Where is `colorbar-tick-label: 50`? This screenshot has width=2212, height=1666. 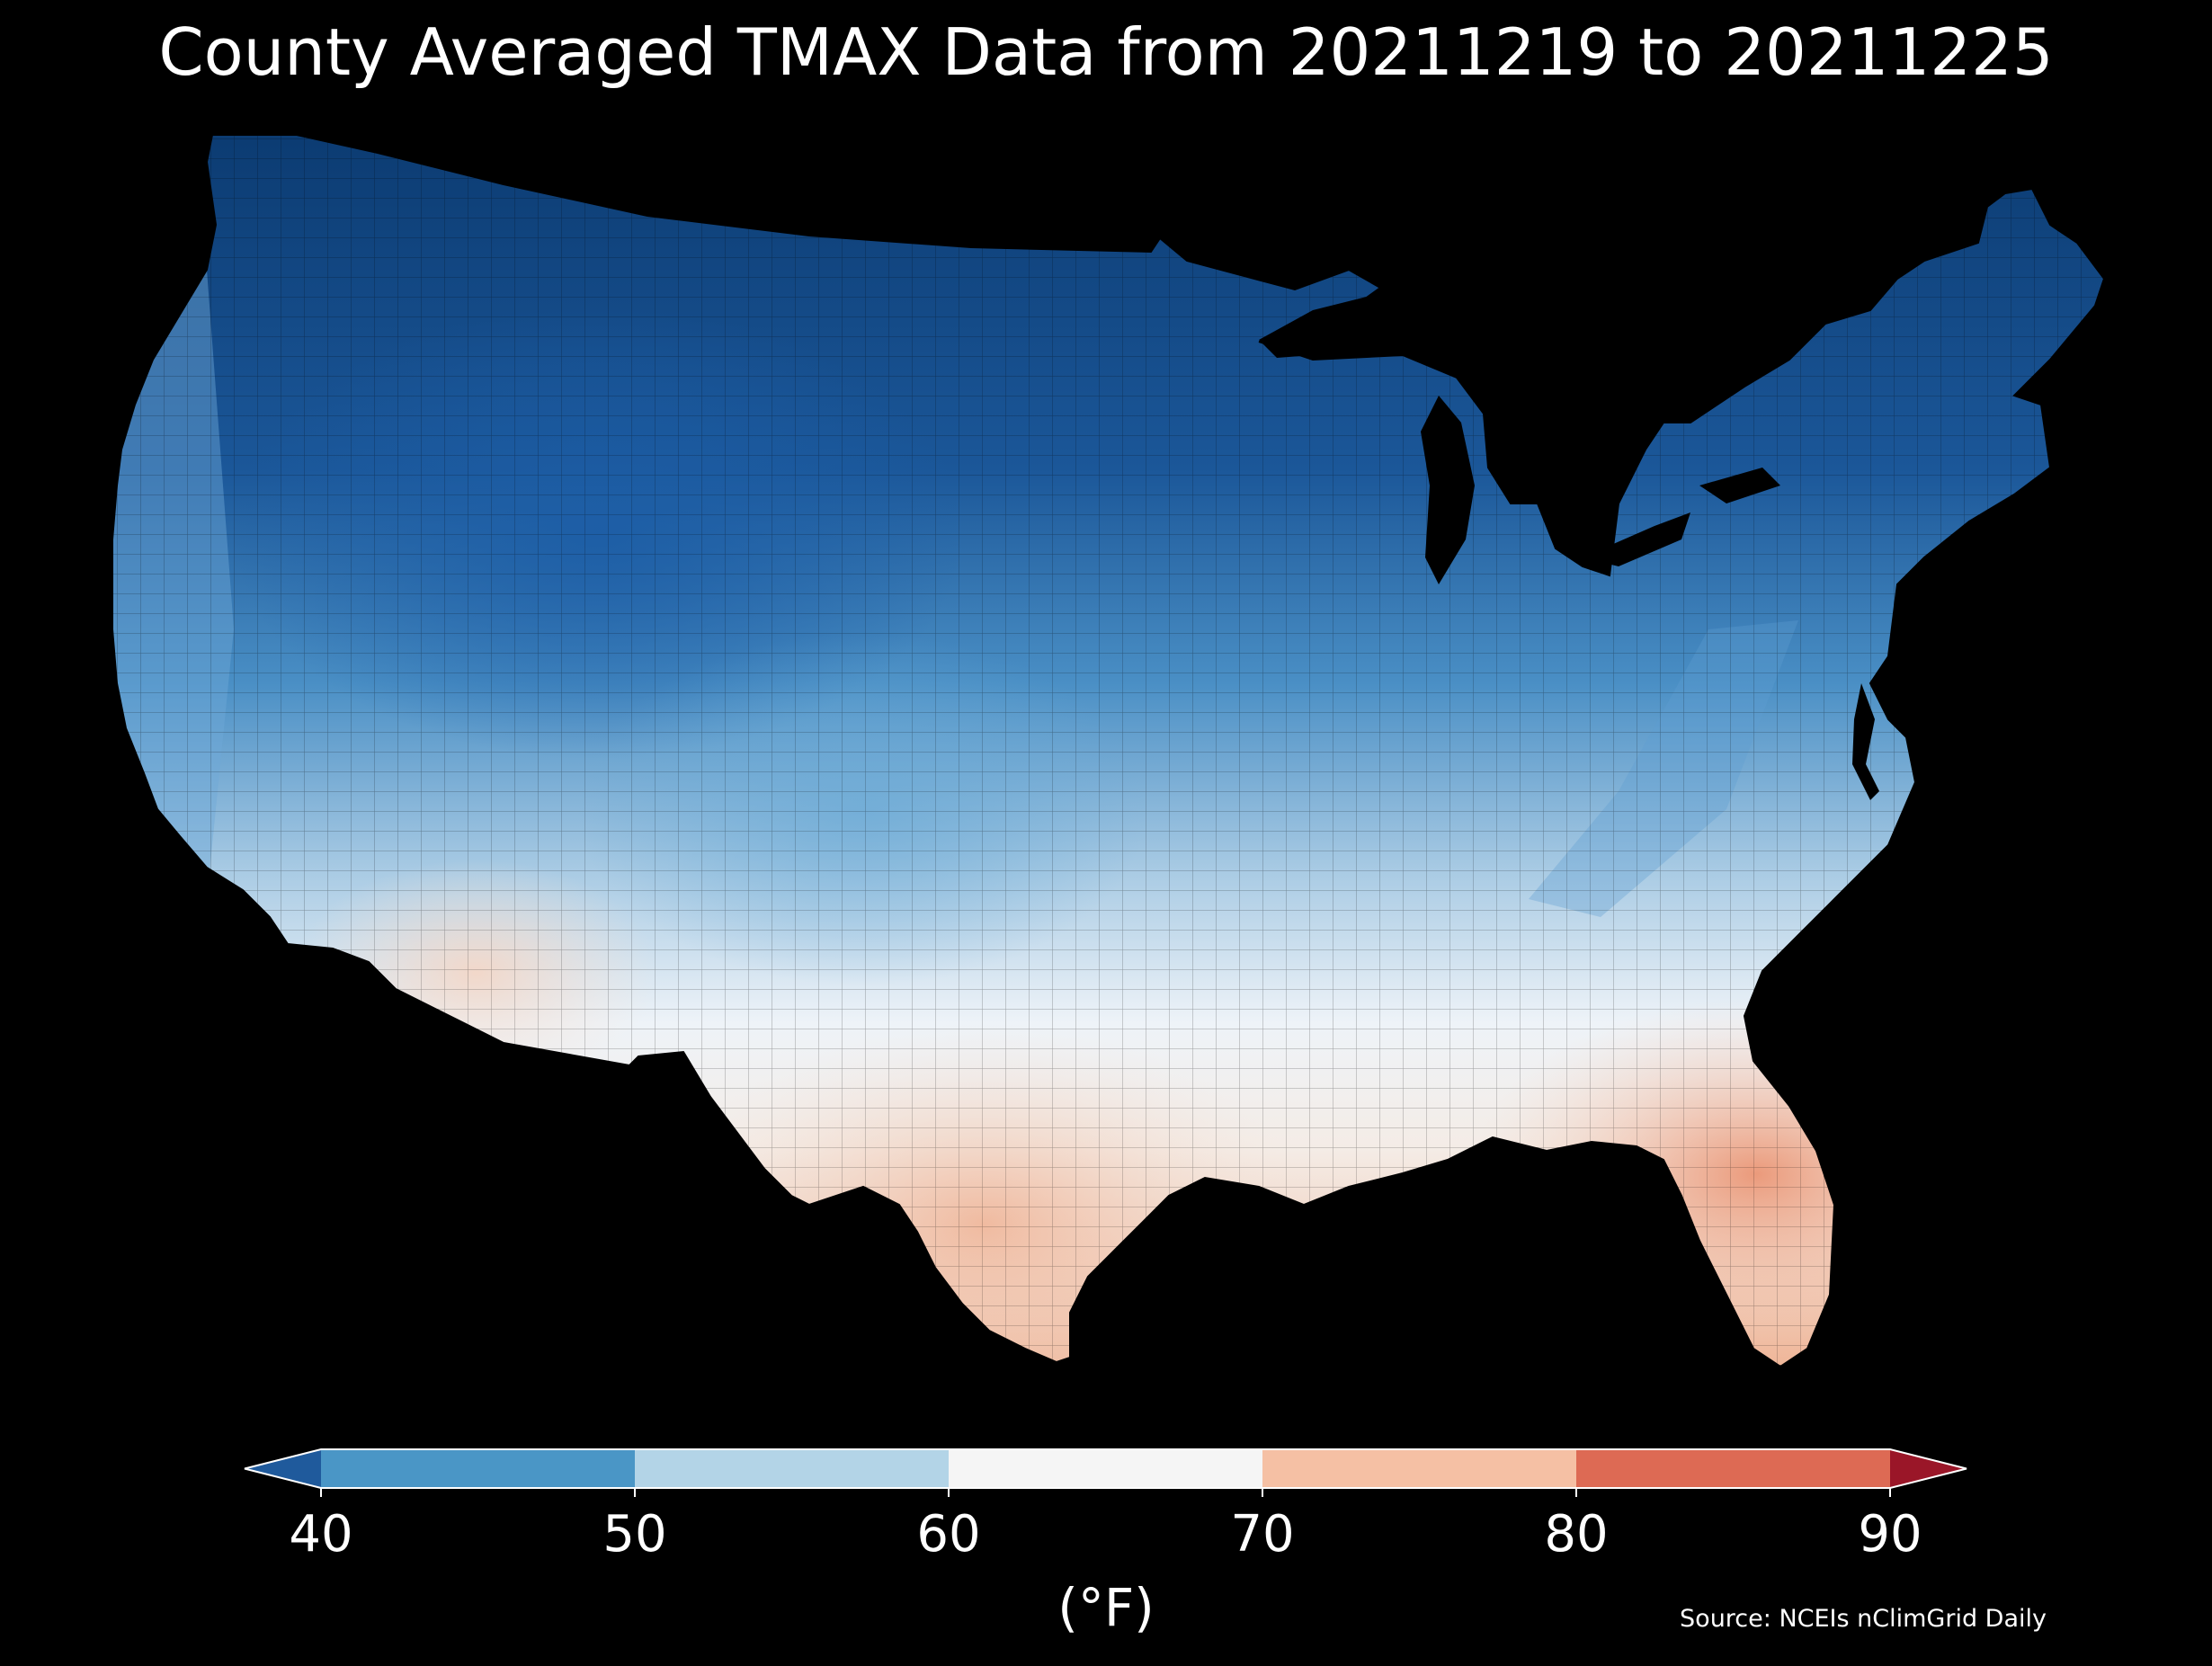
colorbar-tick-label: 50 is located at coordinates (634, 1535).